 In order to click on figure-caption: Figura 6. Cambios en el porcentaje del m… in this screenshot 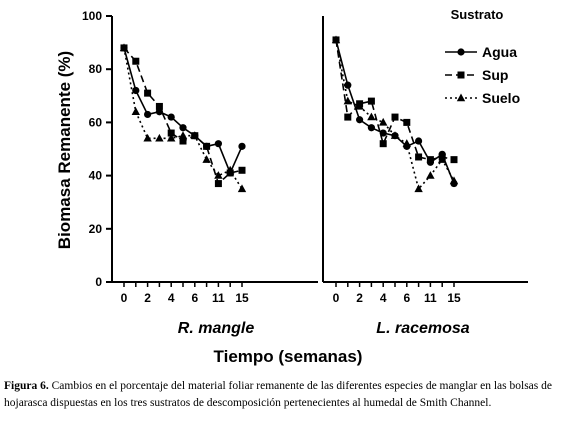, I will do `click(289, 395)`.